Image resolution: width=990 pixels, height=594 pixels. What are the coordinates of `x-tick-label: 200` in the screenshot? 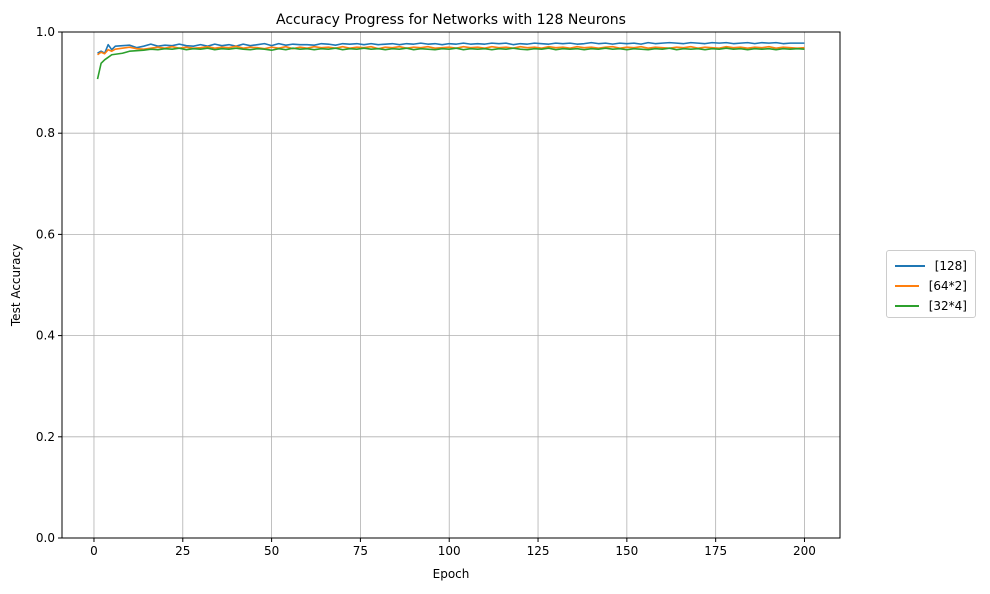 It's located at (804, 551).